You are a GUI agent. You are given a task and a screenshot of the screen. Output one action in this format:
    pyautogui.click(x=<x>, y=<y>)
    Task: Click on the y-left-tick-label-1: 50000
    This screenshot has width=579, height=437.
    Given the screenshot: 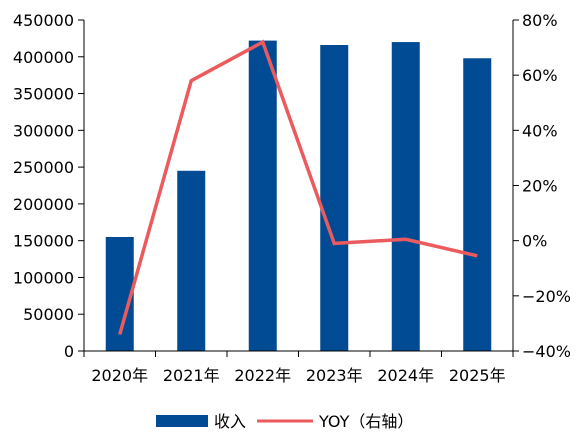 What is the action you would take?
    pyautogui.click(x=48, y=314)
    